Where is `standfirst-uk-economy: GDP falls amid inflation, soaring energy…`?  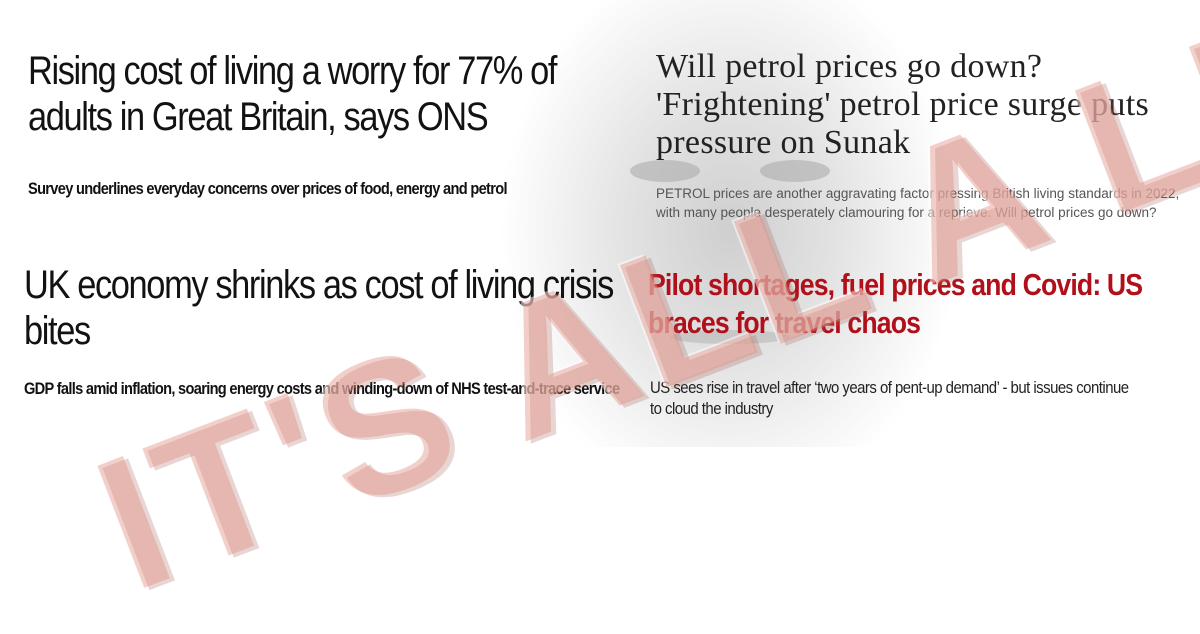 standfirst-uk-economy: GDP falls amid inflation, soaring energy… is located at coordinates (322, 388).